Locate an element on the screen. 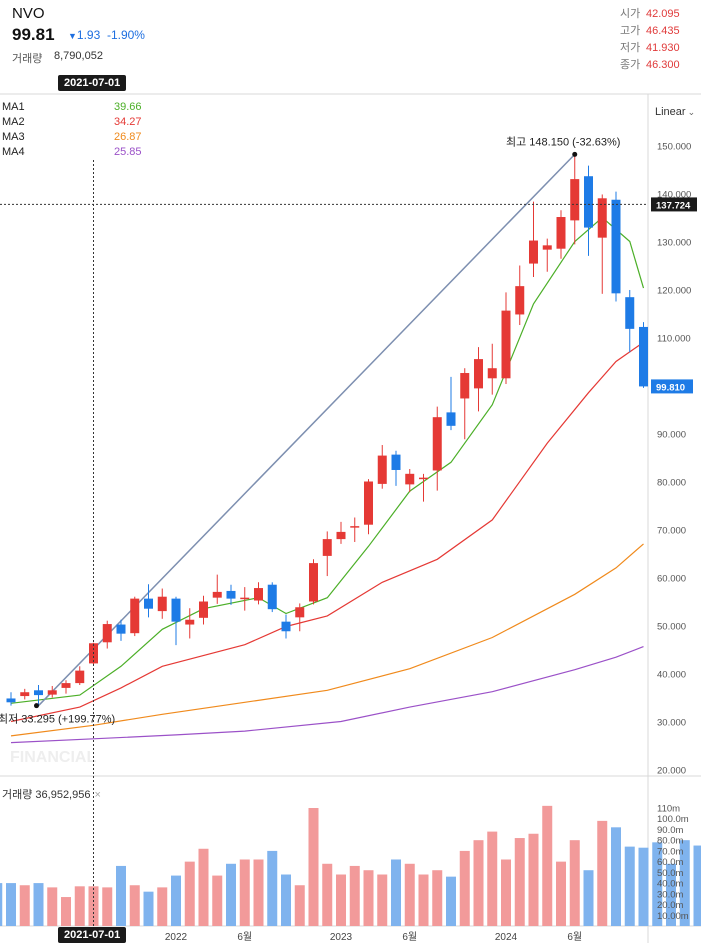 This screenshot has width=701, height=943. ohlc-value: 41.930 is located at coordinates (663, 48).